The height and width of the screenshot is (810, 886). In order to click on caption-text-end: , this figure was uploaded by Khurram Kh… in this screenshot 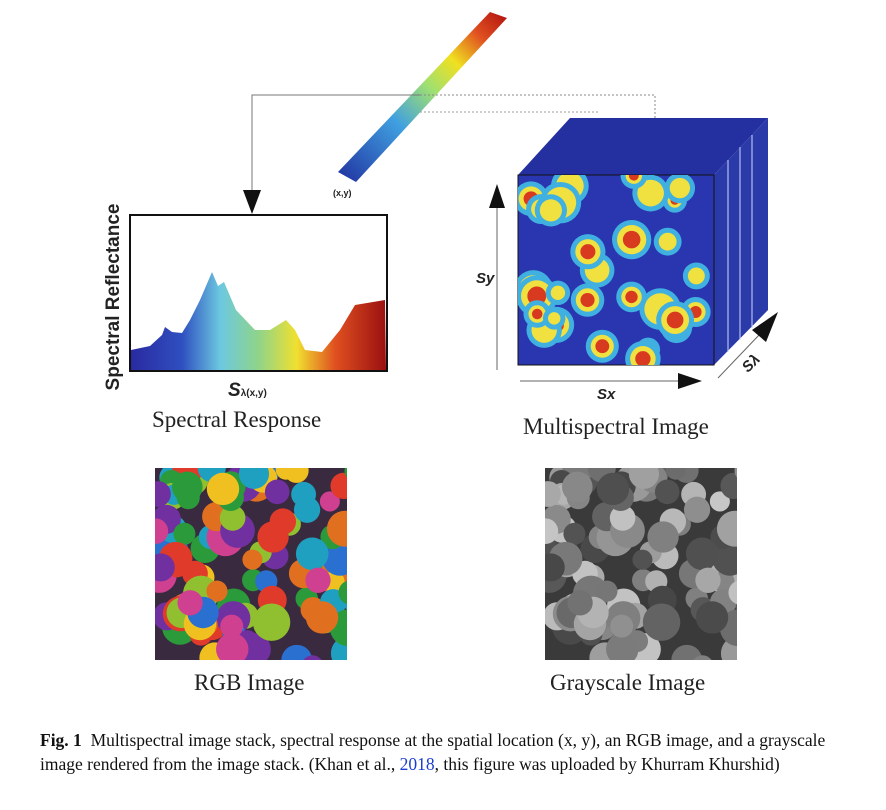, I will do `click(607, 764)`.